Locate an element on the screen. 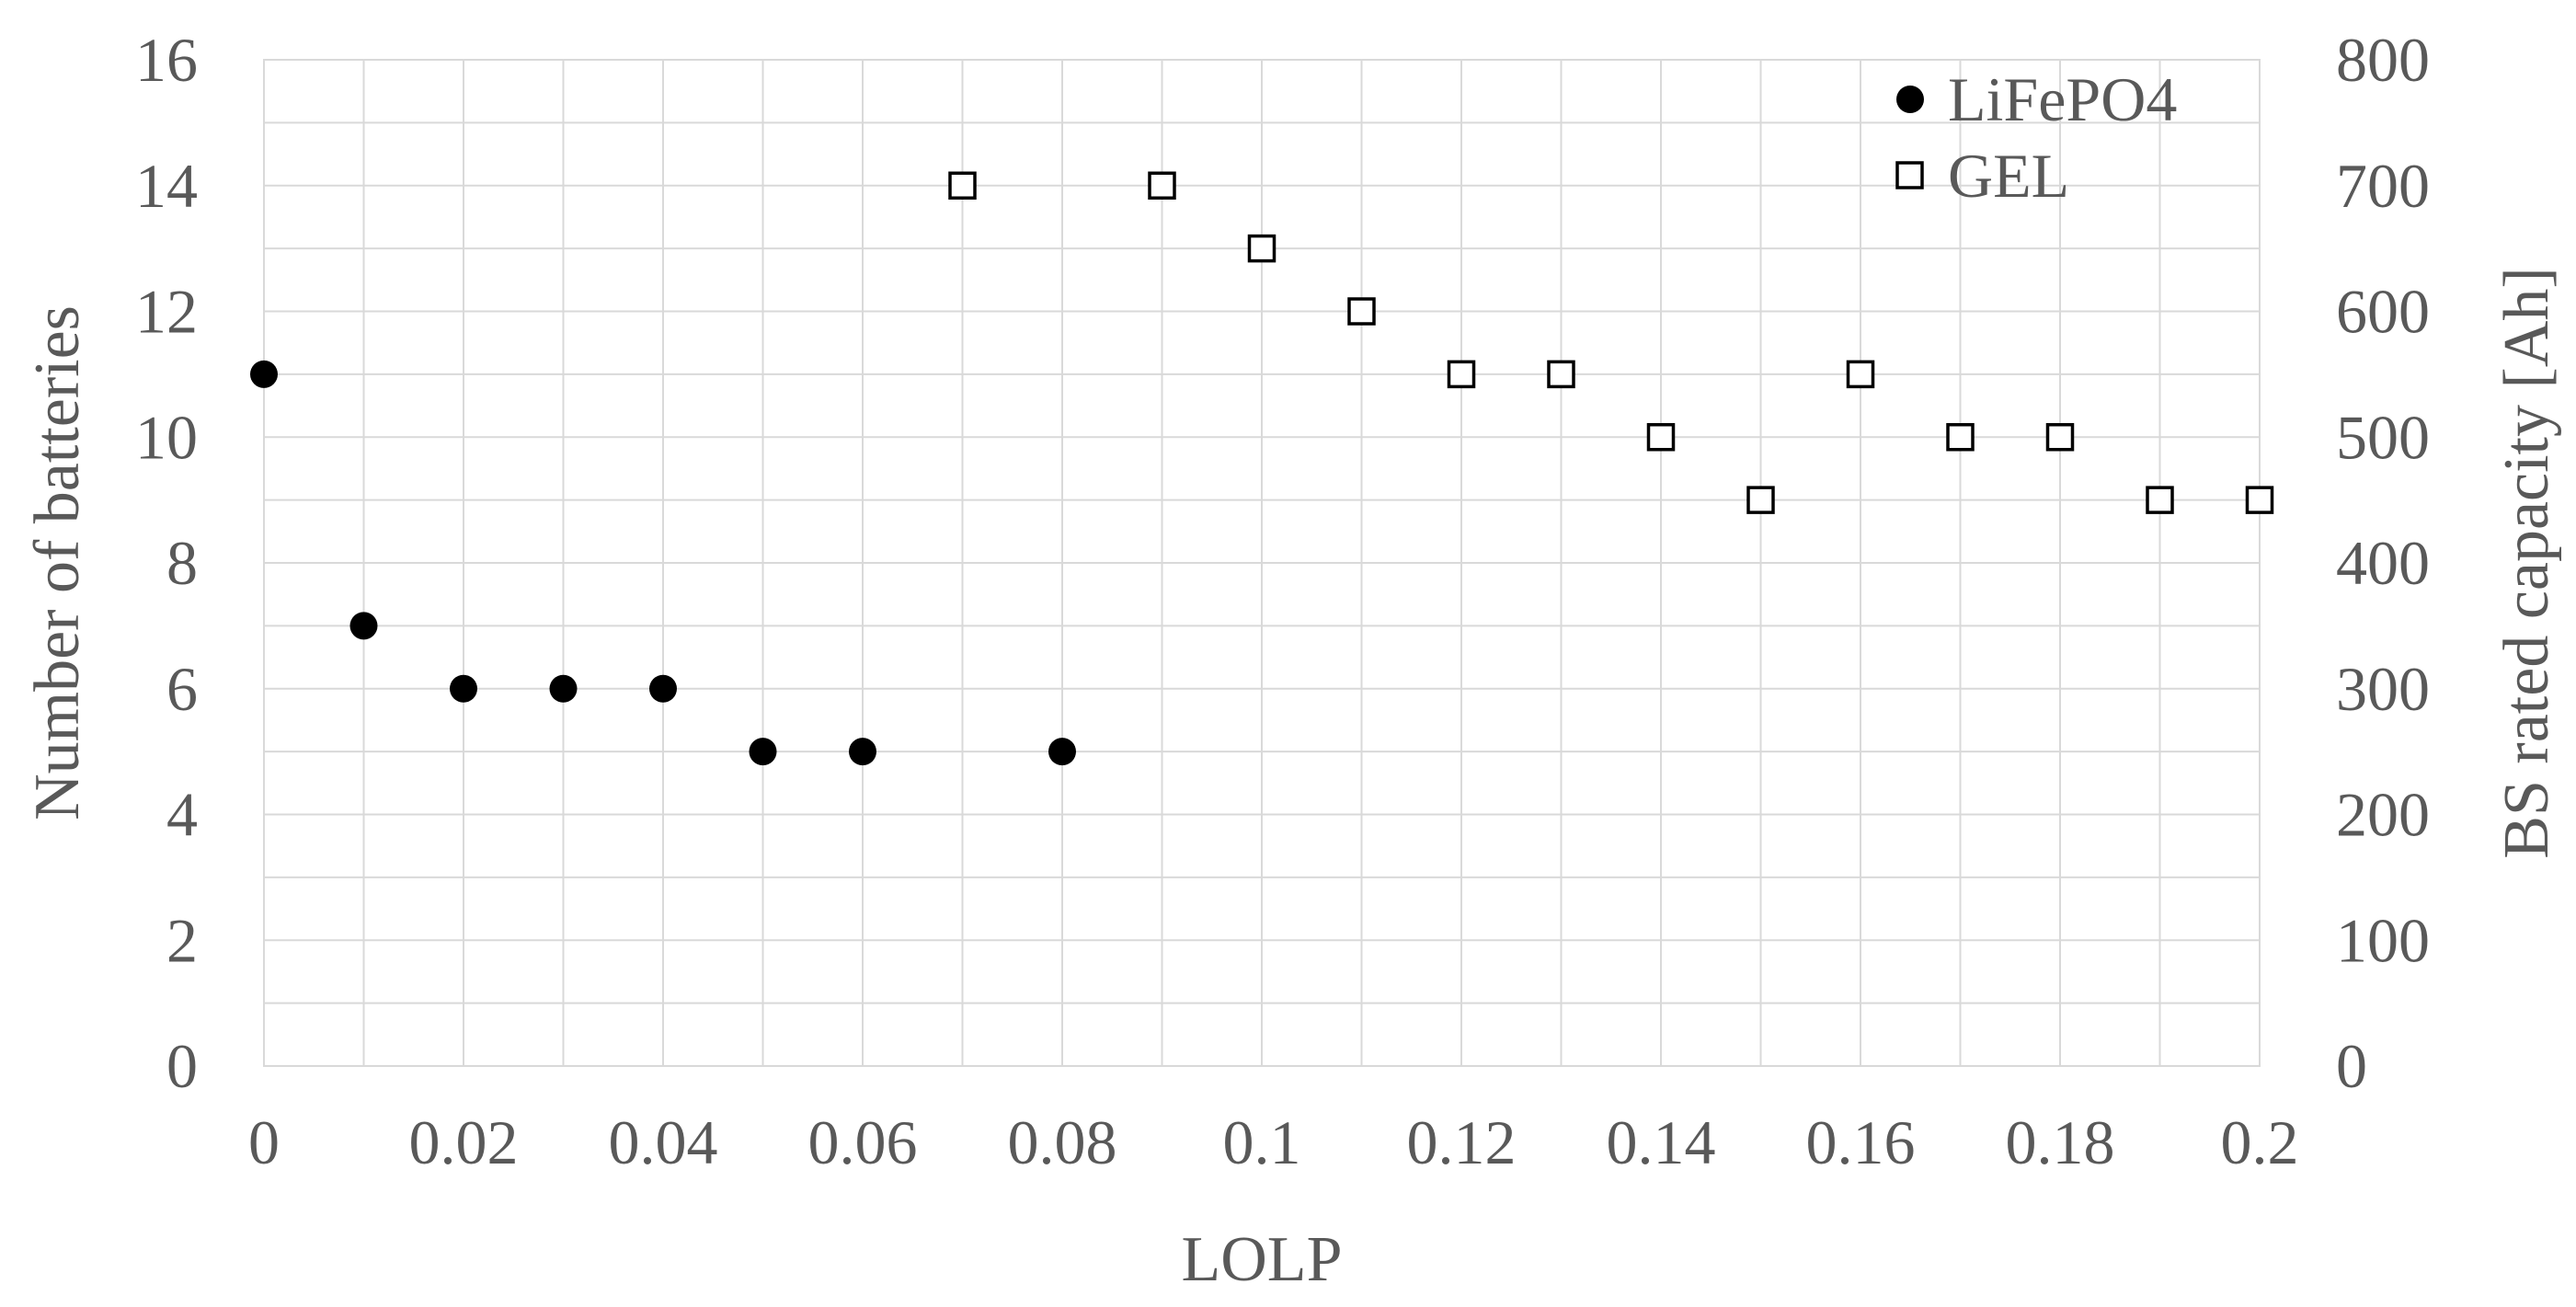 The width and height of the screenshot is (2576, 1307). y-tick-label: 2 is located at coordinates (182, 940).